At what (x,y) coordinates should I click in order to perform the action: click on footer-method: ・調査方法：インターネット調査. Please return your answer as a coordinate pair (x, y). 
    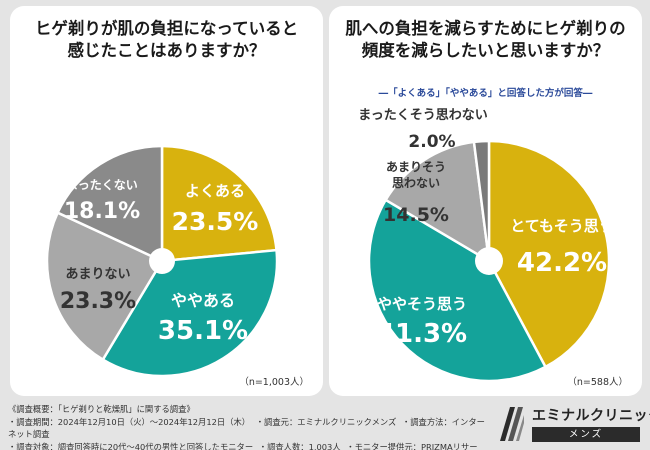
    Looking at the image, I should click on (246, 428).